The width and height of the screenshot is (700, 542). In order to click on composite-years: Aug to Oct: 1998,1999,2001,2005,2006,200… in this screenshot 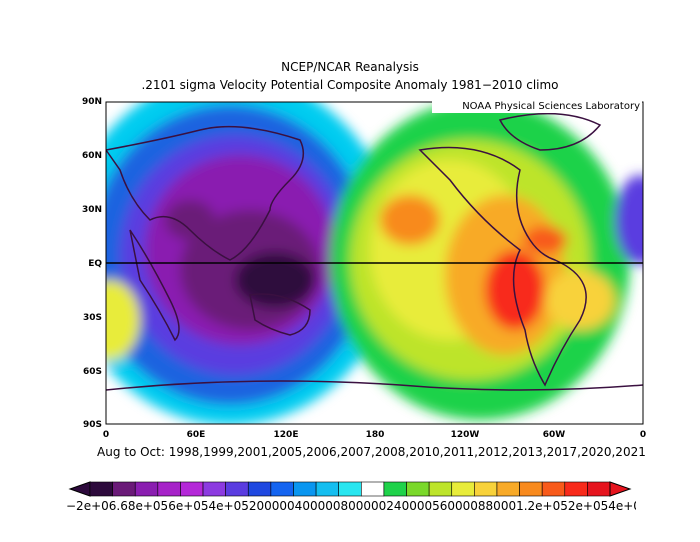, I will do `click(371, 452)`.